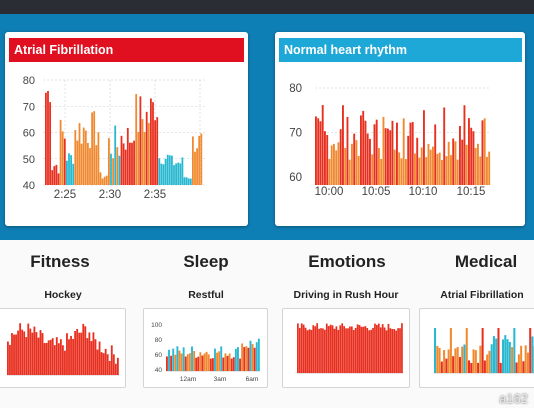 The image size is (534, 408). I want to click on normal-chart: 80 70 60 10:00 10:05 10:10 10:15, so click(390, 140).